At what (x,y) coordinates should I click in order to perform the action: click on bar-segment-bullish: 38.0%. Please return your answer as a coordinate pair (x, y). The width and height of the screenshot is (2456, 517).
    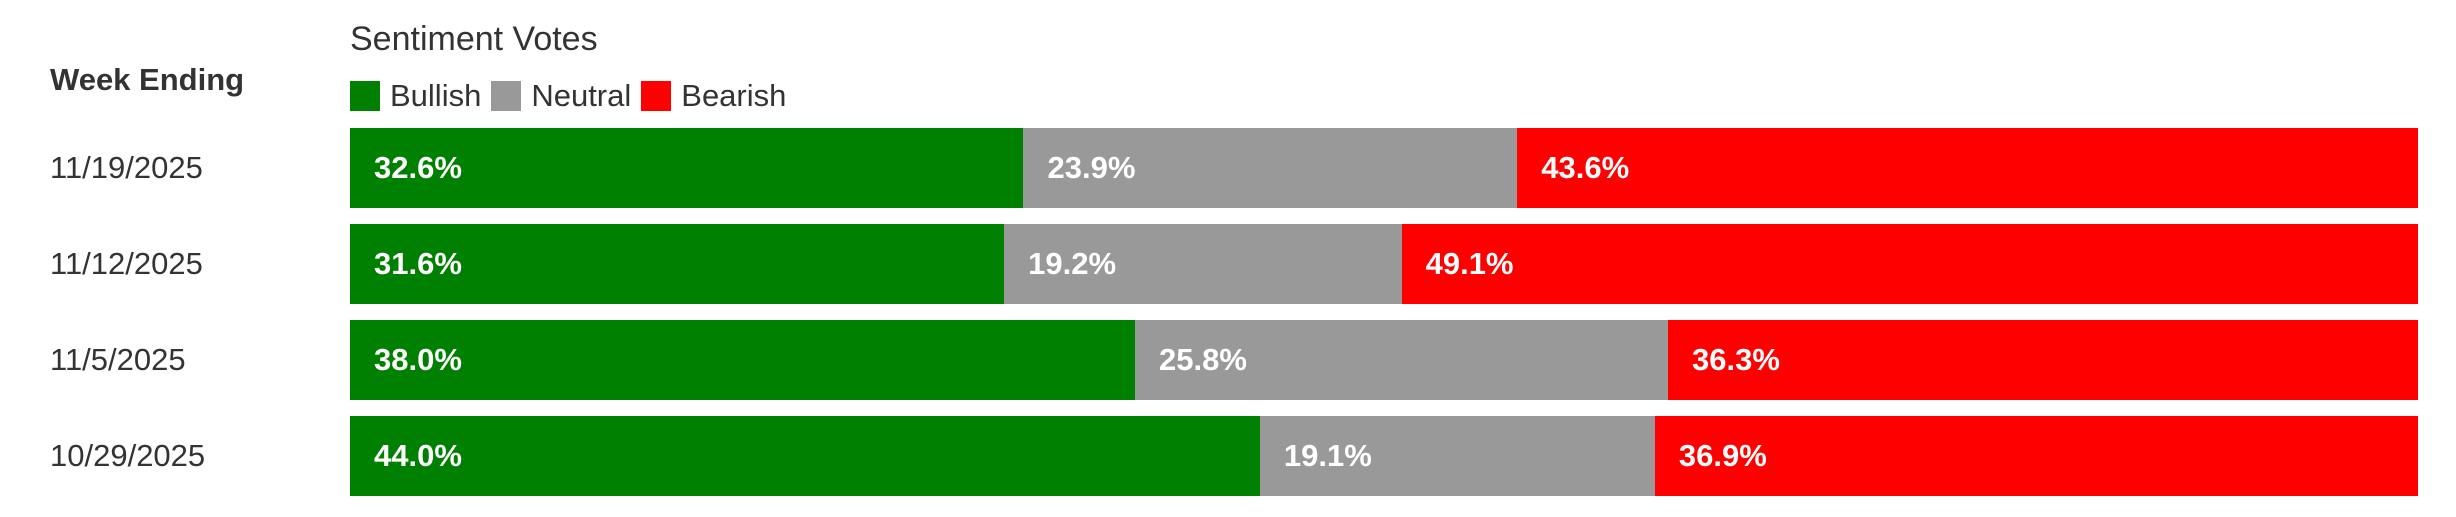
    Looking at the image, I should click on (743, 360).